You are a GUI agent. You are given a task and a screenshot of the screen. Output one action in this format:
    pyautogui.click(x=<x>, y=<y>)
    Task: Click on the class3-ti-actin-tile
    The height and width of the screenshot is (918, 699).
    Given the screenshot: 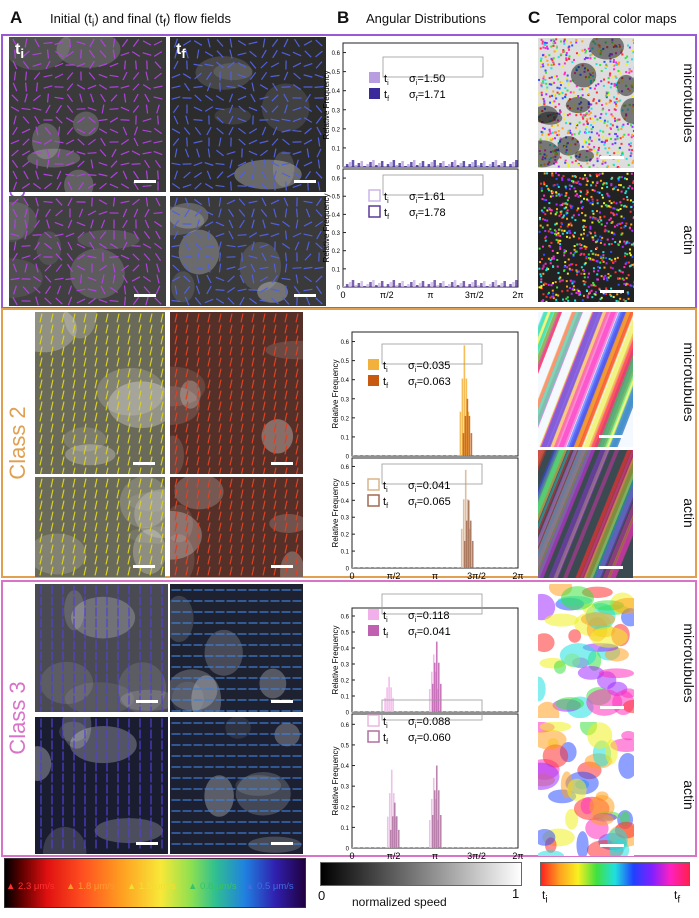 What is the action you would take?
    pyautogui.click(x=101, y=785)
    